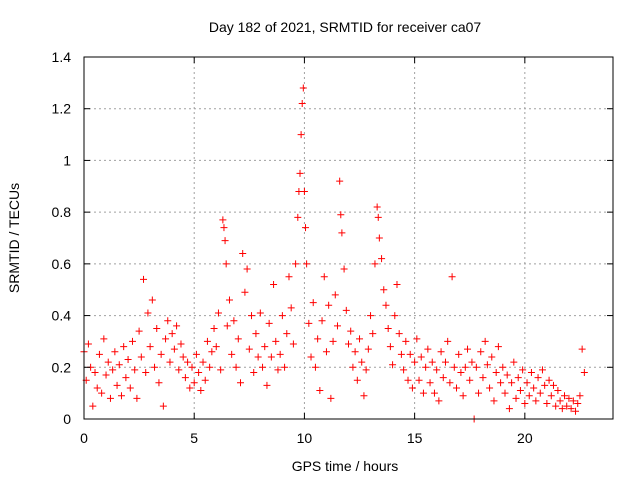 Image resolution: width=640 pixels, height=485 pixels. I want to click on x-tick-label: 5, so click(194, 438).